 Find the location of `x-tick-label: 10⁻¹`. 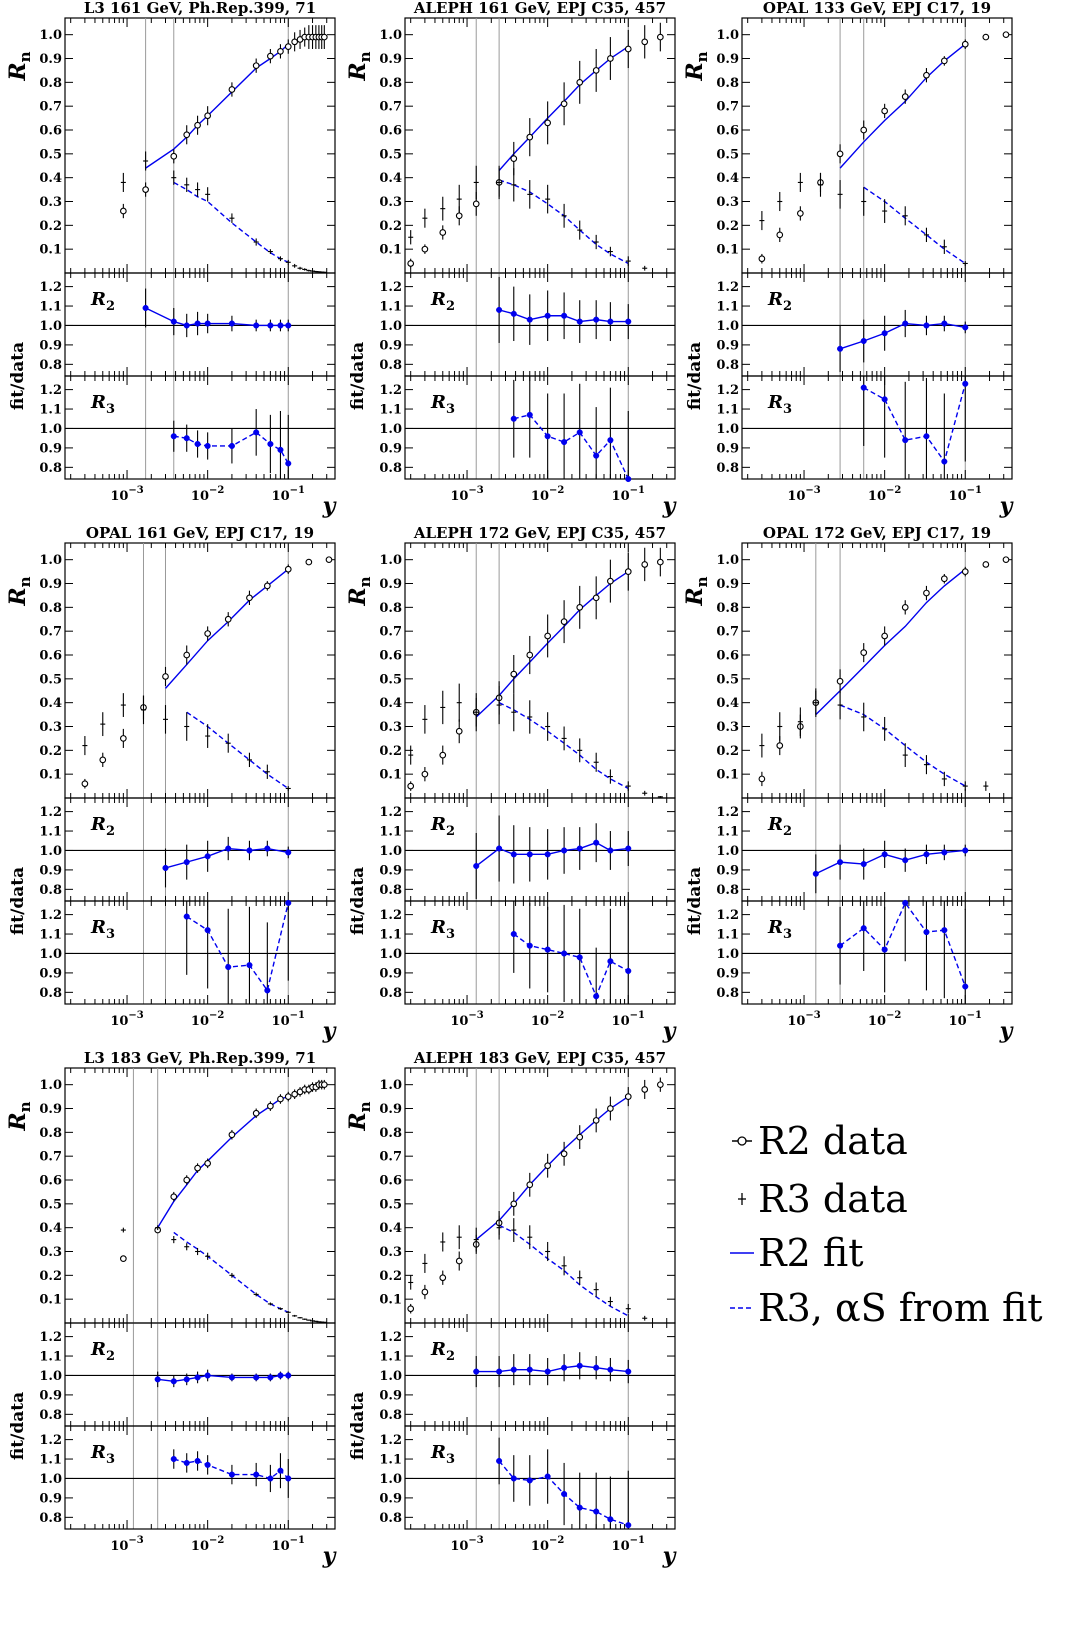

x-tick-label: 10⁻¹ is located at coordinates (628, 1019).